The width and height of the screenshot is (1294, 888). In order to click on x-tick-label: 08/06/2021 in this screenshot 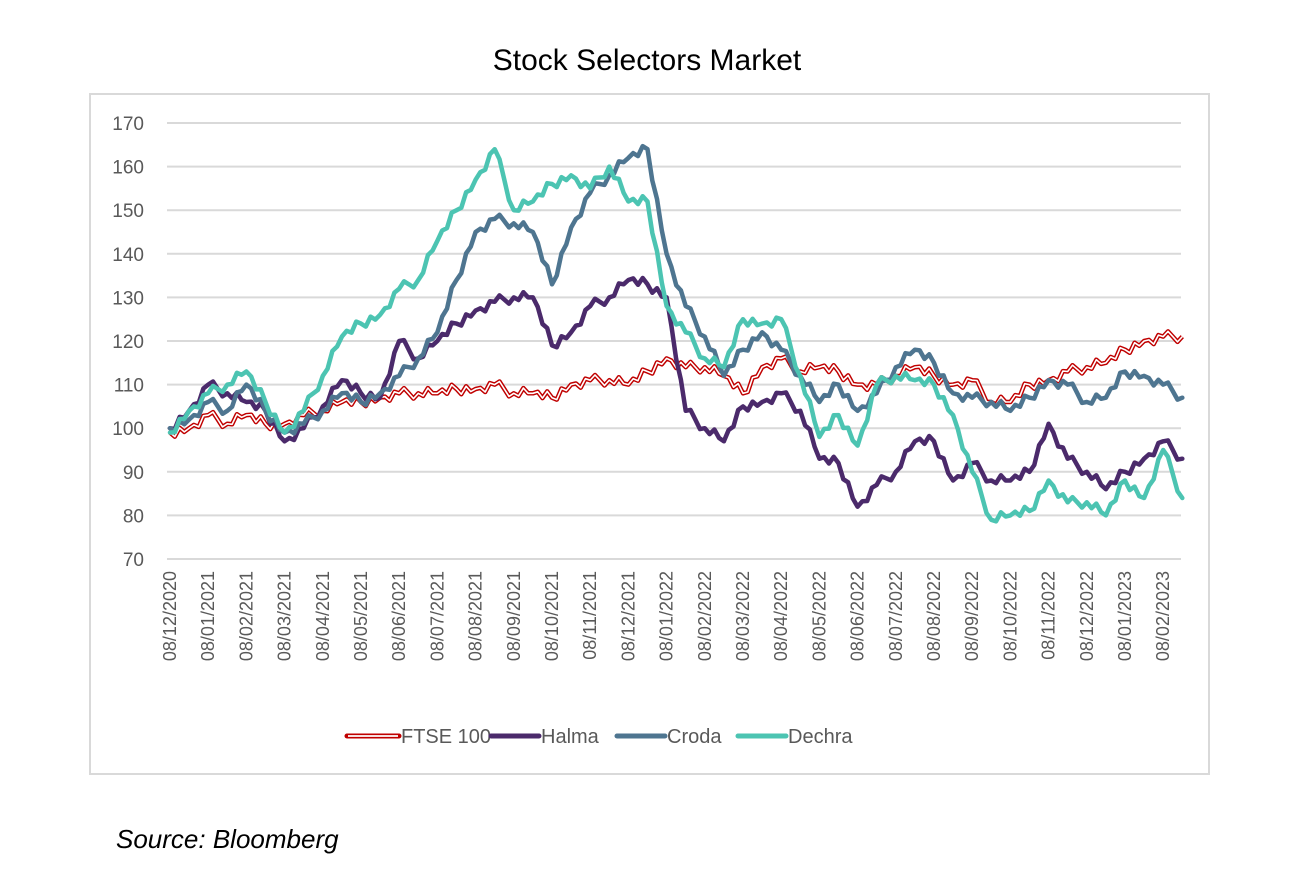, I will do `click(399, 616)`.